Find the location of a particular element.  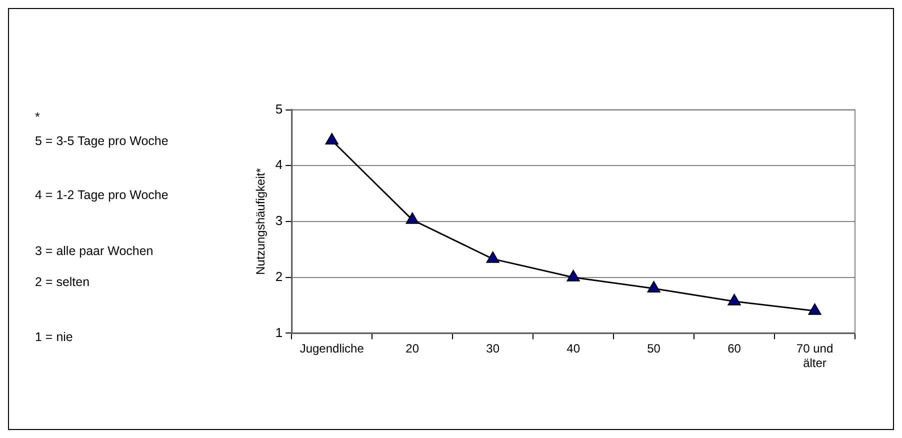

text: 5 = 3-5 Tage pro Woche is located at coordinates (101, 141).